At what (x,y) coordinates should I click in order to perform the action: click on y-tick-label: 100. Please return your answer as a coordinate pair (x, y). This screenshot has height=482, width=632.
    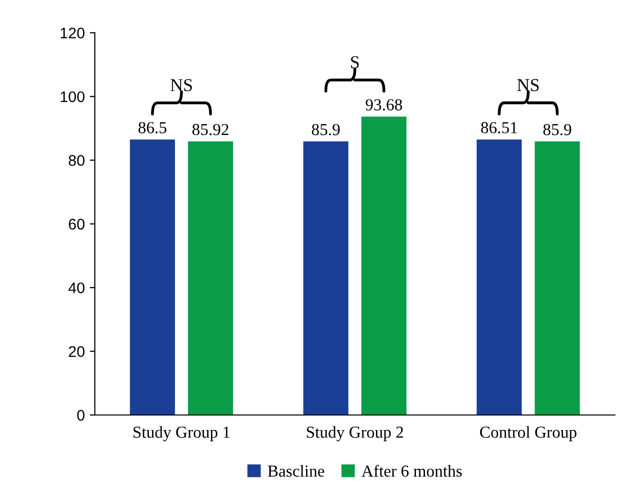
    Looking at the image, I should click on (72, 96).